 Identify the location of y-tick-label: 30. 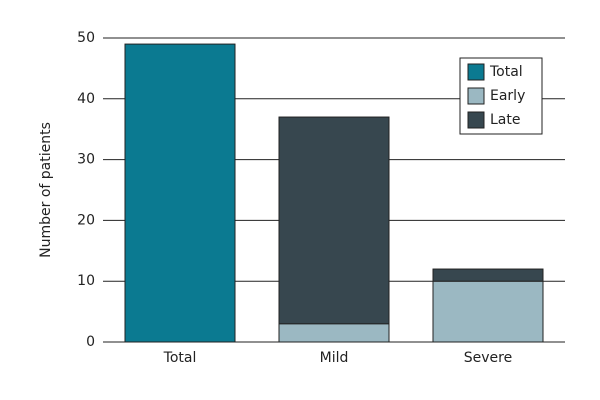
(86, 160).